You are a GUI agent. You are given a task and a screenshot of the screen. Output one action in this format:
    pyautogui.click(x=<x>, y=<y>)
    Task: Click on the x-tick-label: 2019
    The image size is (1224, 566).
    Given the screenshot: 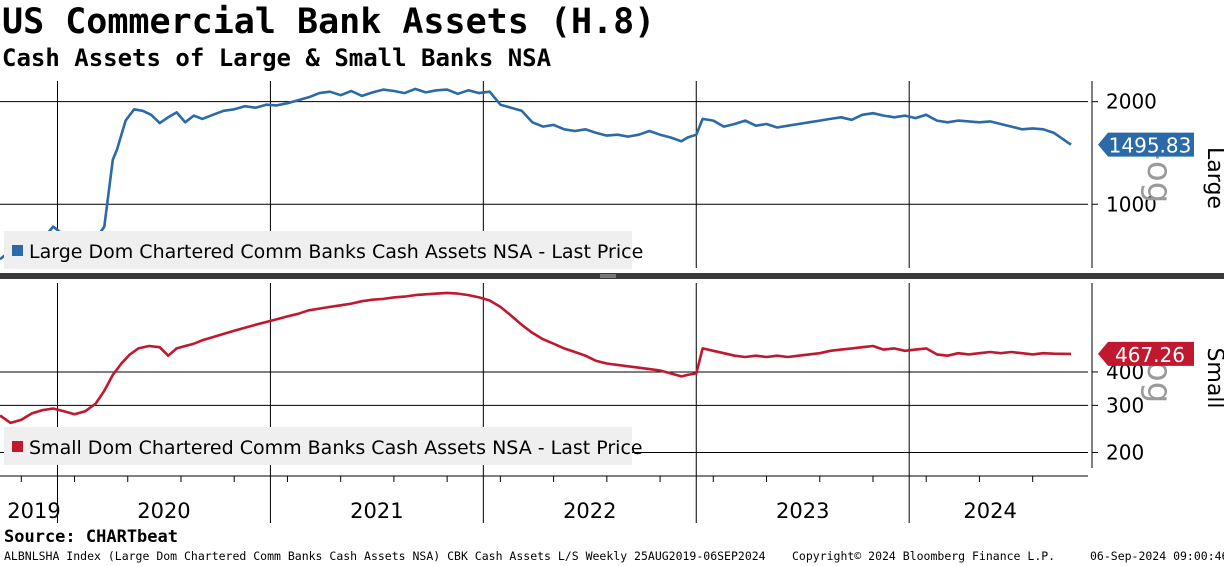 What is the action you would take?
    pyautogui.click(x=33, y=511)
    